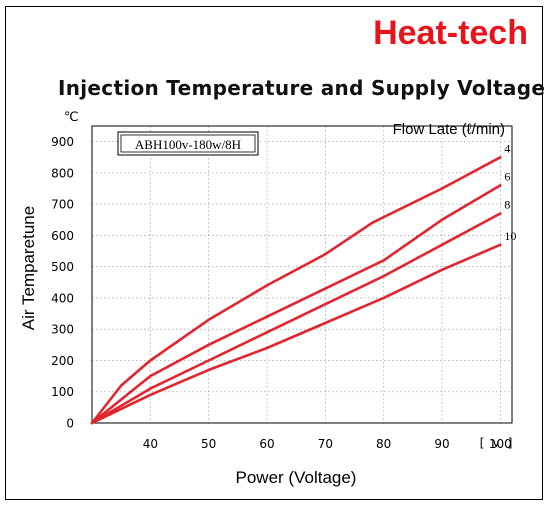 This screenshot has width=550, height=506. What do you see at coordinates (62, 205) in the screenshot?
I see `y-tick-label: 700` at bounding box center [62, 205].